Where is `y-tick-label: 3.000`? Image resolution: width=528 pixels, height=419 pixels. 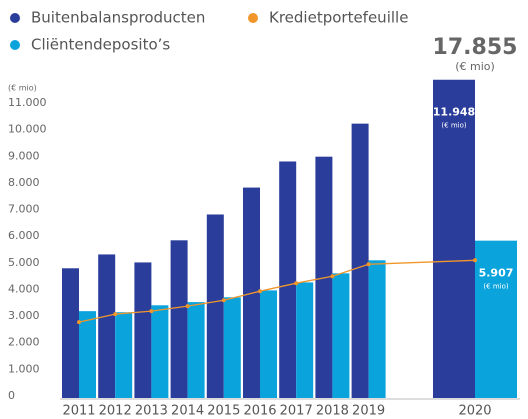
y-tick-label: 3.000 is located at coordinates (24, 315).